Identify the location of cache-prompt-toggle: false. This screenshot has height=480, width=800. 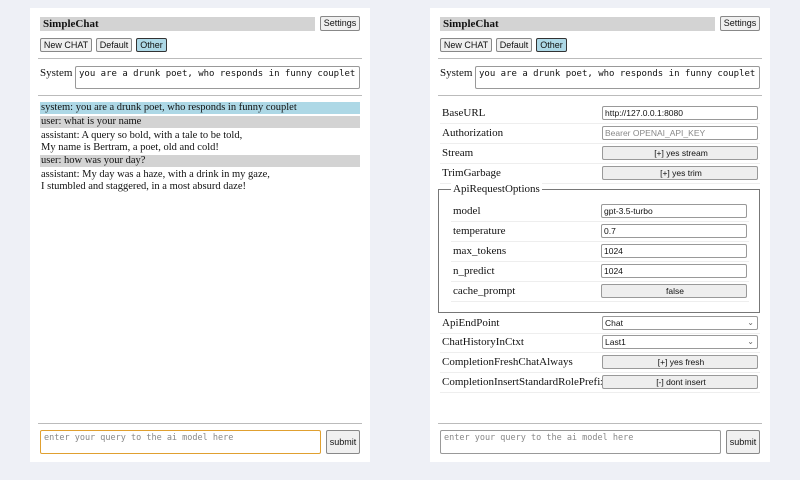
(674, 291).